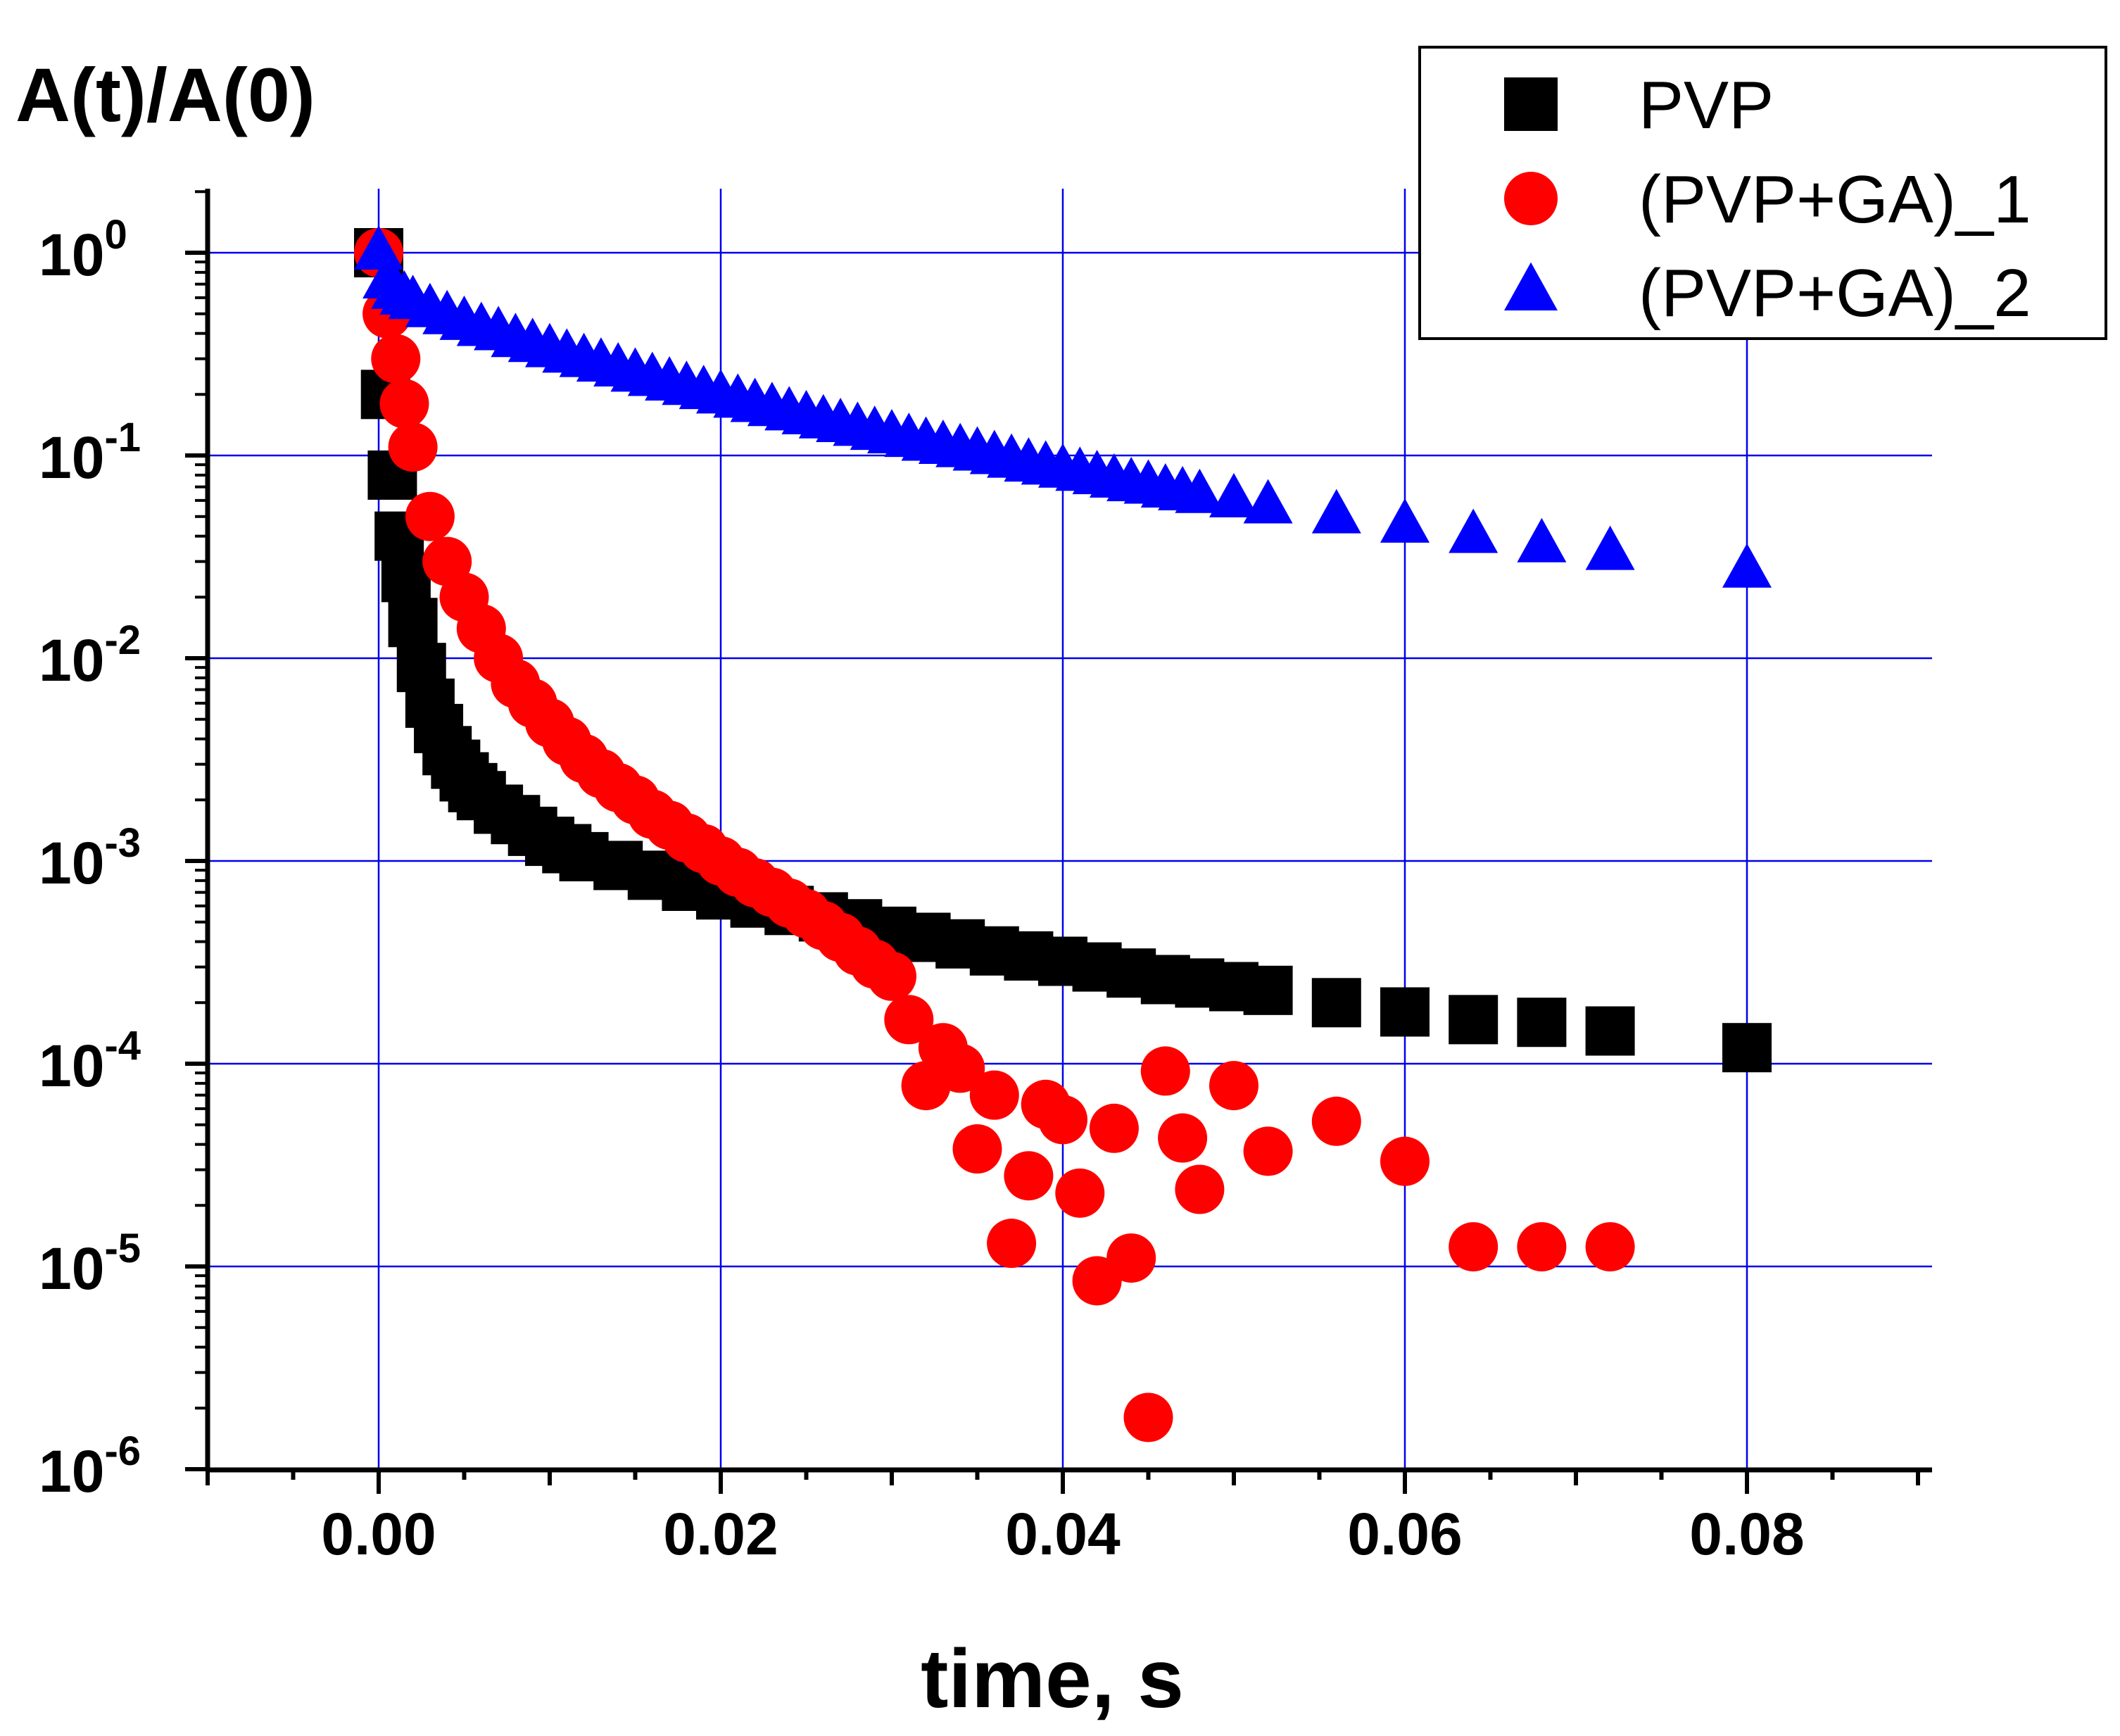 Image resolution: width=2120 pixels, height=1736 pixels. I want to click on x-axis-label: time, s, so click(1052, 1679).